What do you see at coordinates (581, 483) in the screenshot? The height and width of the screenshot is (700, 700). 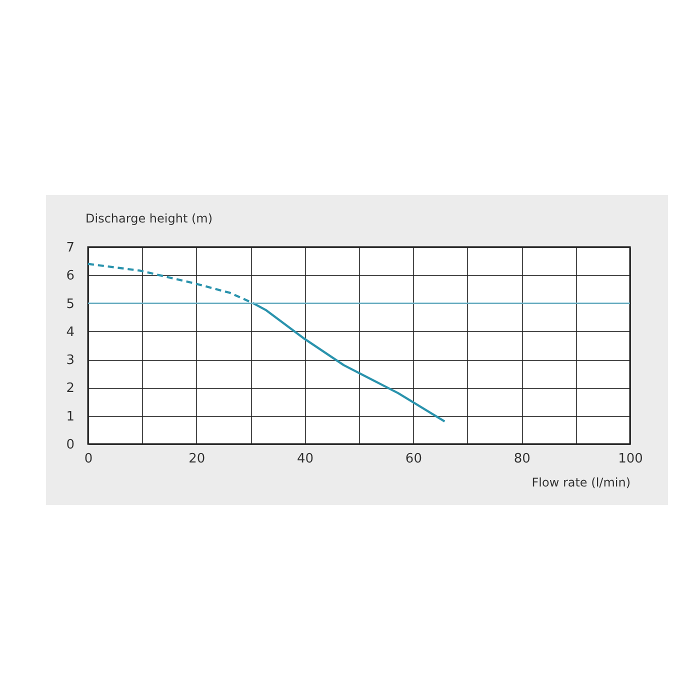 I see `x-axis-title: Flow rate (l/min)` at bounding box center [581, 483].